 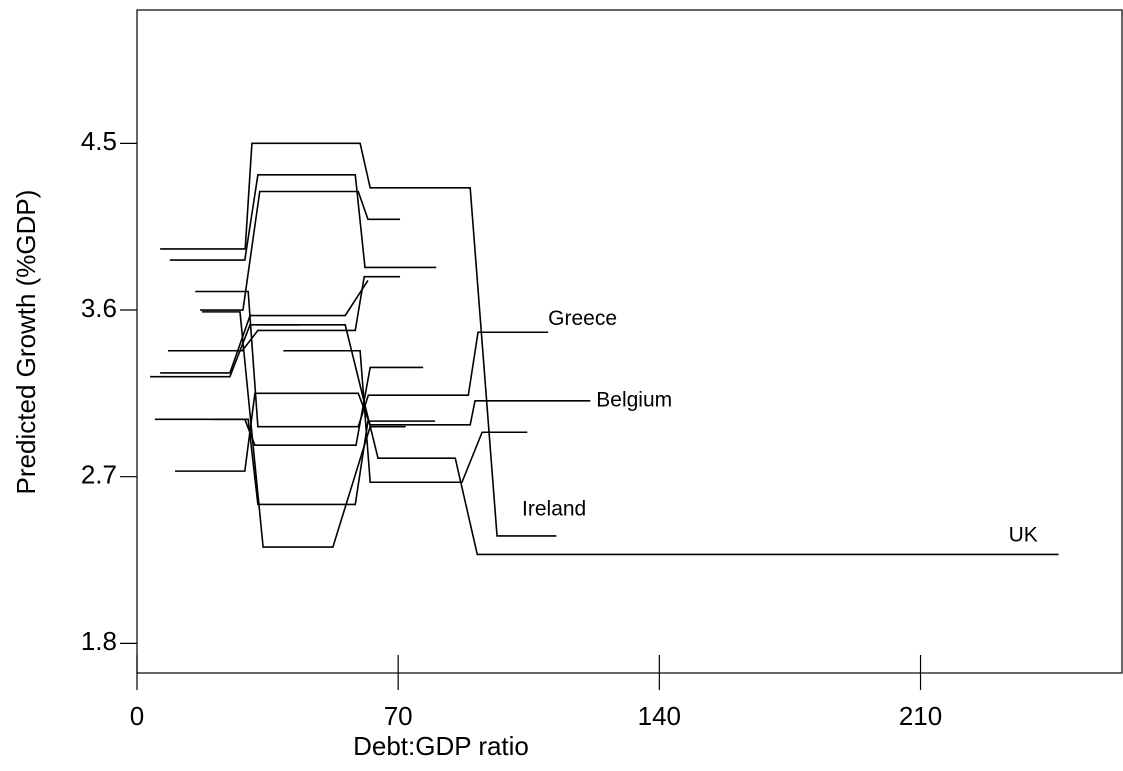 What do you see at coordinates (582, 318) in the screenshot?
I see `annotation: Greece` at bounding box center [582, 318].